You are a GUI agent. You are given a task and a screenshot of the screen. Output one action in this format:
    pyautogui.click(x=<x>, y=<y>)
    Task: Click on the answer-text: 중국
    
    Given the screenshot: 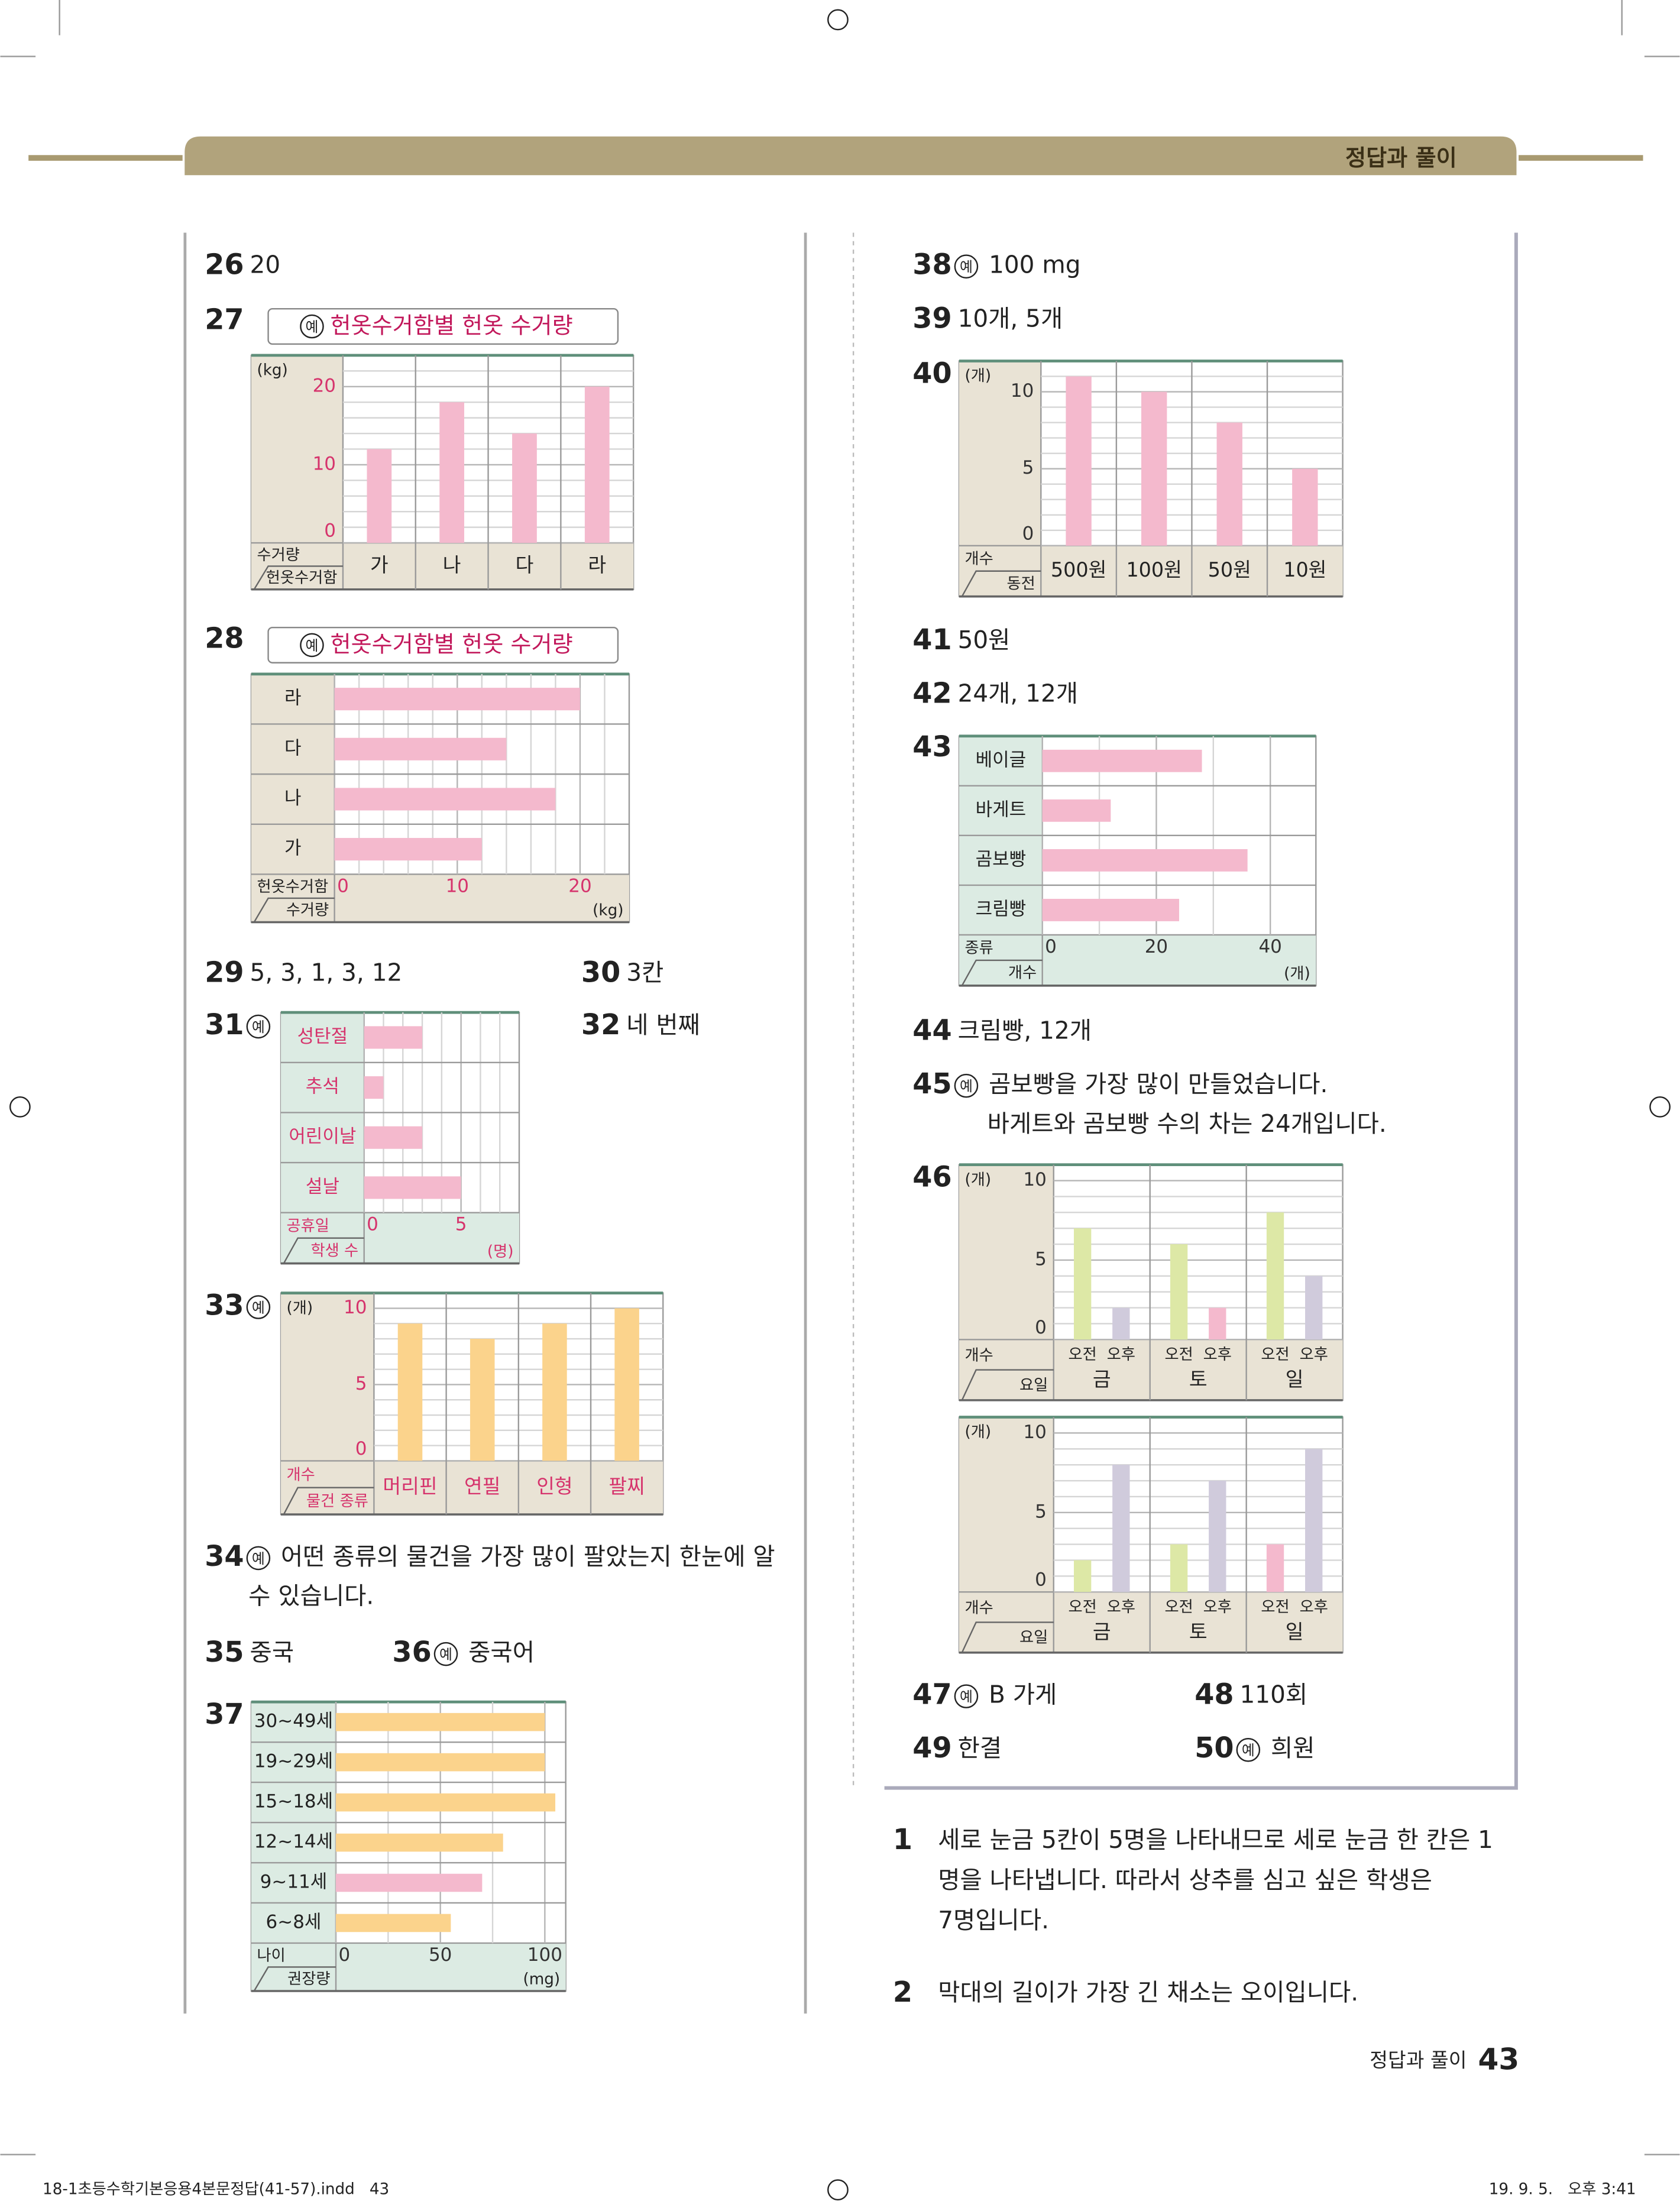 What is the action you would take?
    pyautogui.click(x=272, y=1652)
    